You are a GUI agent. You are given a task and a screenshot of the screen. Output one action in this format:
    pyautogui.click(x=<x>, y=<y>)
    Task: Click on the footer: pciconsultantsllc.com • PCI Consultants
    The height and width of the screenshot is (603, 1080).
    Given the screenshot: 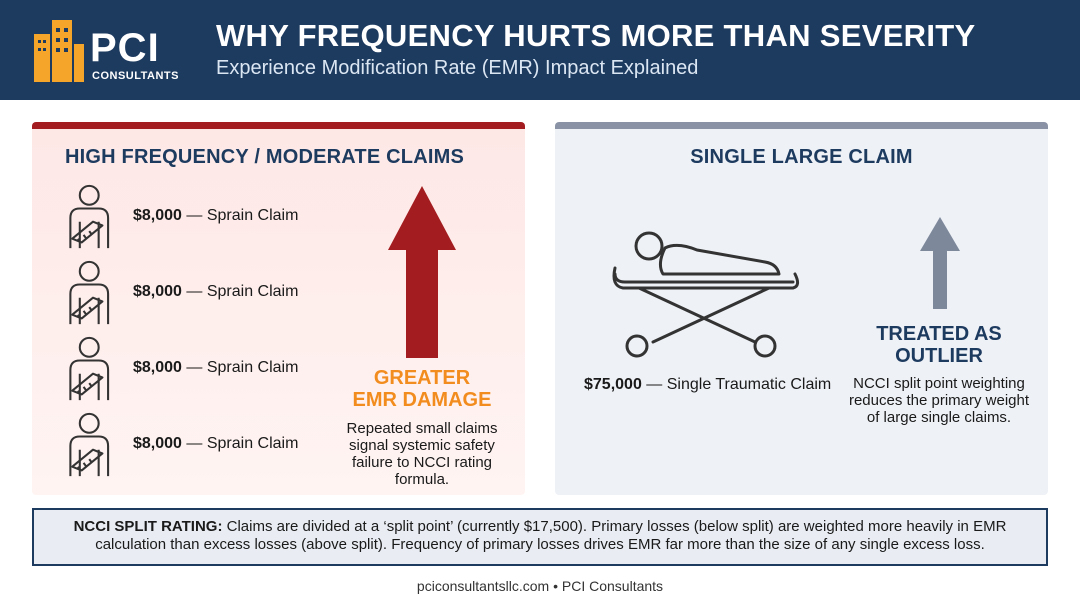 What is the action you would take?
    pyautogui.click(x=540, y=586)
    